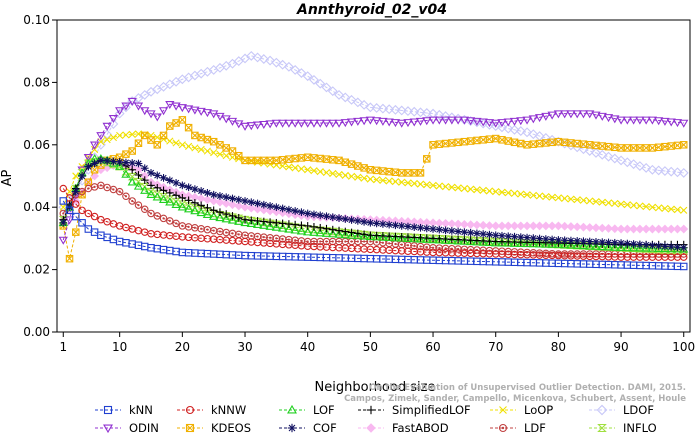 The height and width of the screenshot is (434, 698). Describe the element at coordinates (7, 177) in the screenshot. I see `y-axis-label: AP` at that location.